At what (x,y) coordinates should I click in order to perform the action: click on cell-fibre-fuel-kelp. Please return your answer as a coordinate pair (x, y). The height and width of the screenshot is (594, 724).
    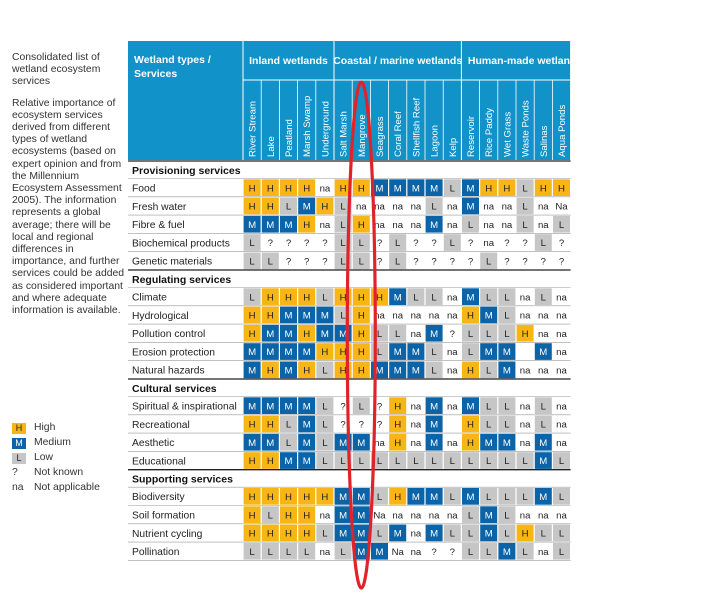
    Looking at the image, I should click on (452, 224).